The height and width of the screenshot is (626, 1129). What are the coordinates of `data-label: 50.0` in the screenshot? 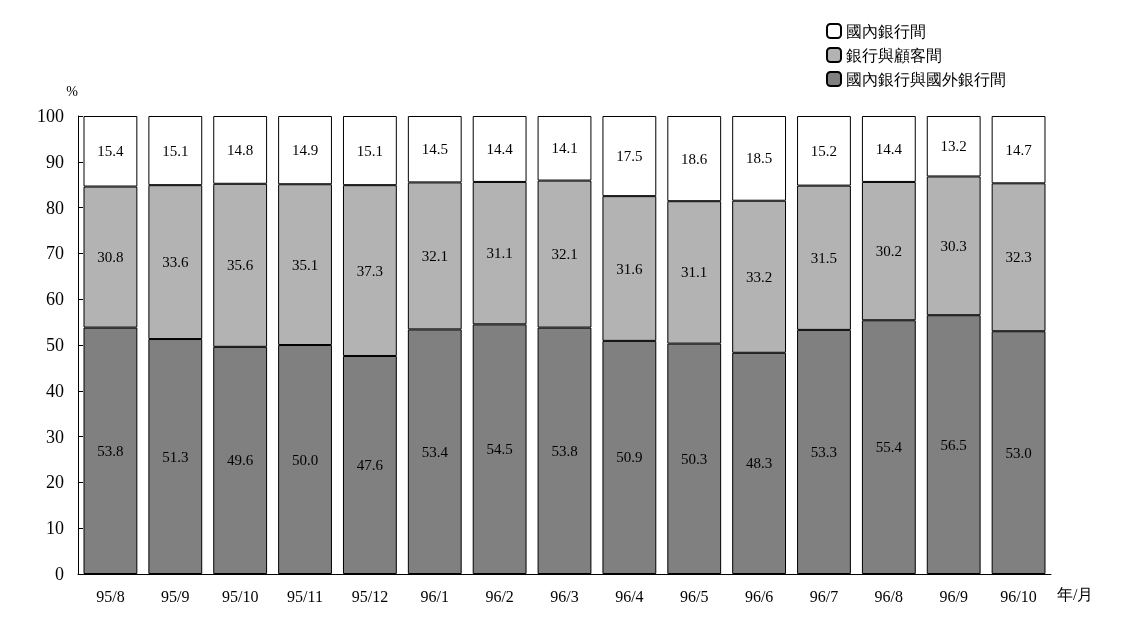 It's located at (305, 459).